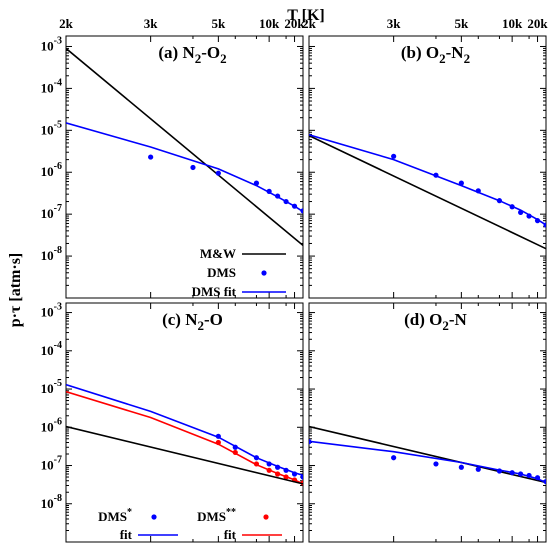 This screenshot has height=555, width=555. What do you see at coordinates (458, 319) in the screenshot?
I see `title-part: -N` at bounding box center [458, 319].